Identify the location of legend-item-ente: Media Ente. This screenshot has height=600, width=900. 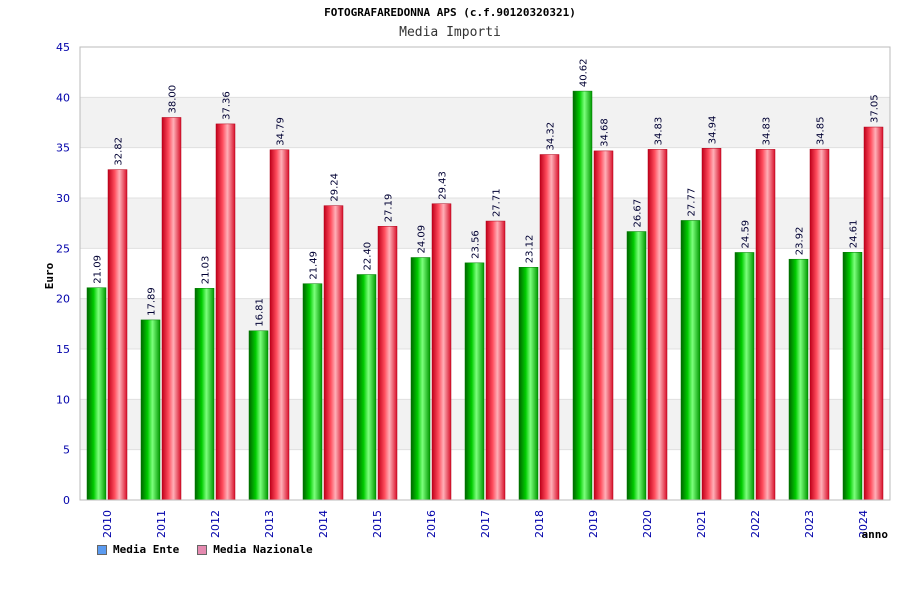
(138, 549).